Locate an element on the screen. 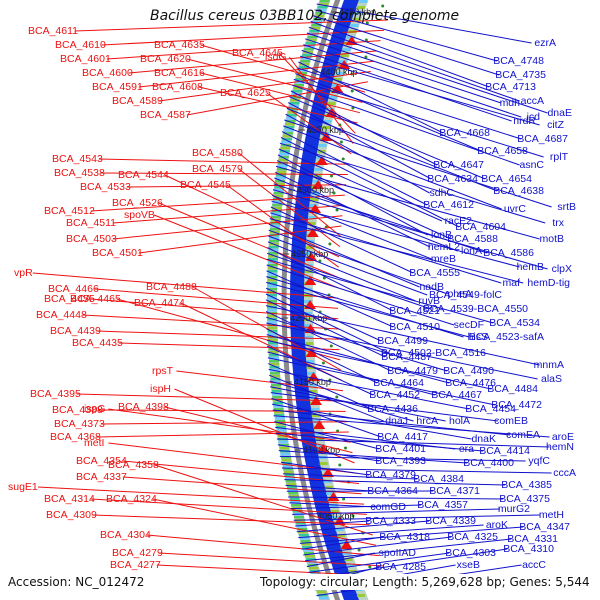 The image size is (600, 600). gene-label-left: BCA_4439 is located at coordinates (75, 331).